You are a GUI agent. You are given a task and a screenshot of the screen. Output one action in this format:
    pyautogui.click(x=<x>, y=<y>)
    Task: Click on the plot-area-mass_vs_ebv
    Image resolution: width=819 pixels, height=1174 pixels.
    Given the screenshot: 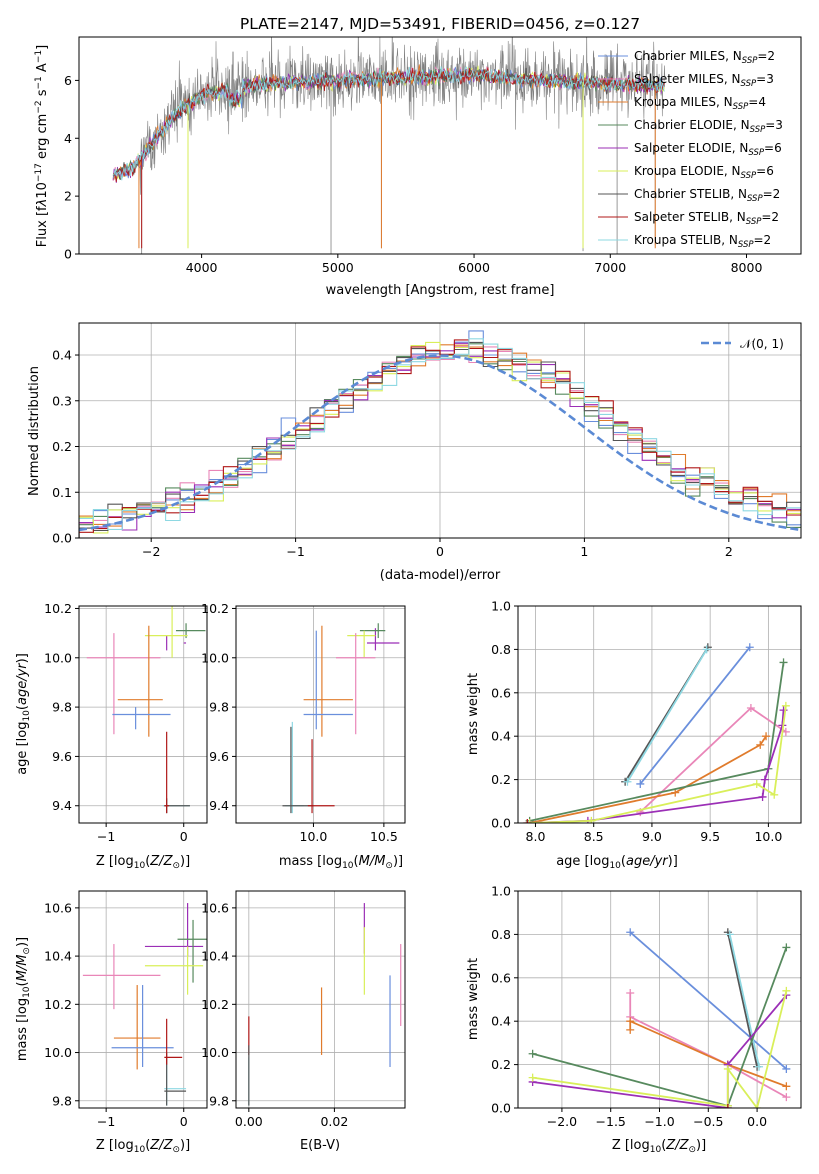 What is the action you would take?
    pyautogui.click(x=325, y=1004)
    